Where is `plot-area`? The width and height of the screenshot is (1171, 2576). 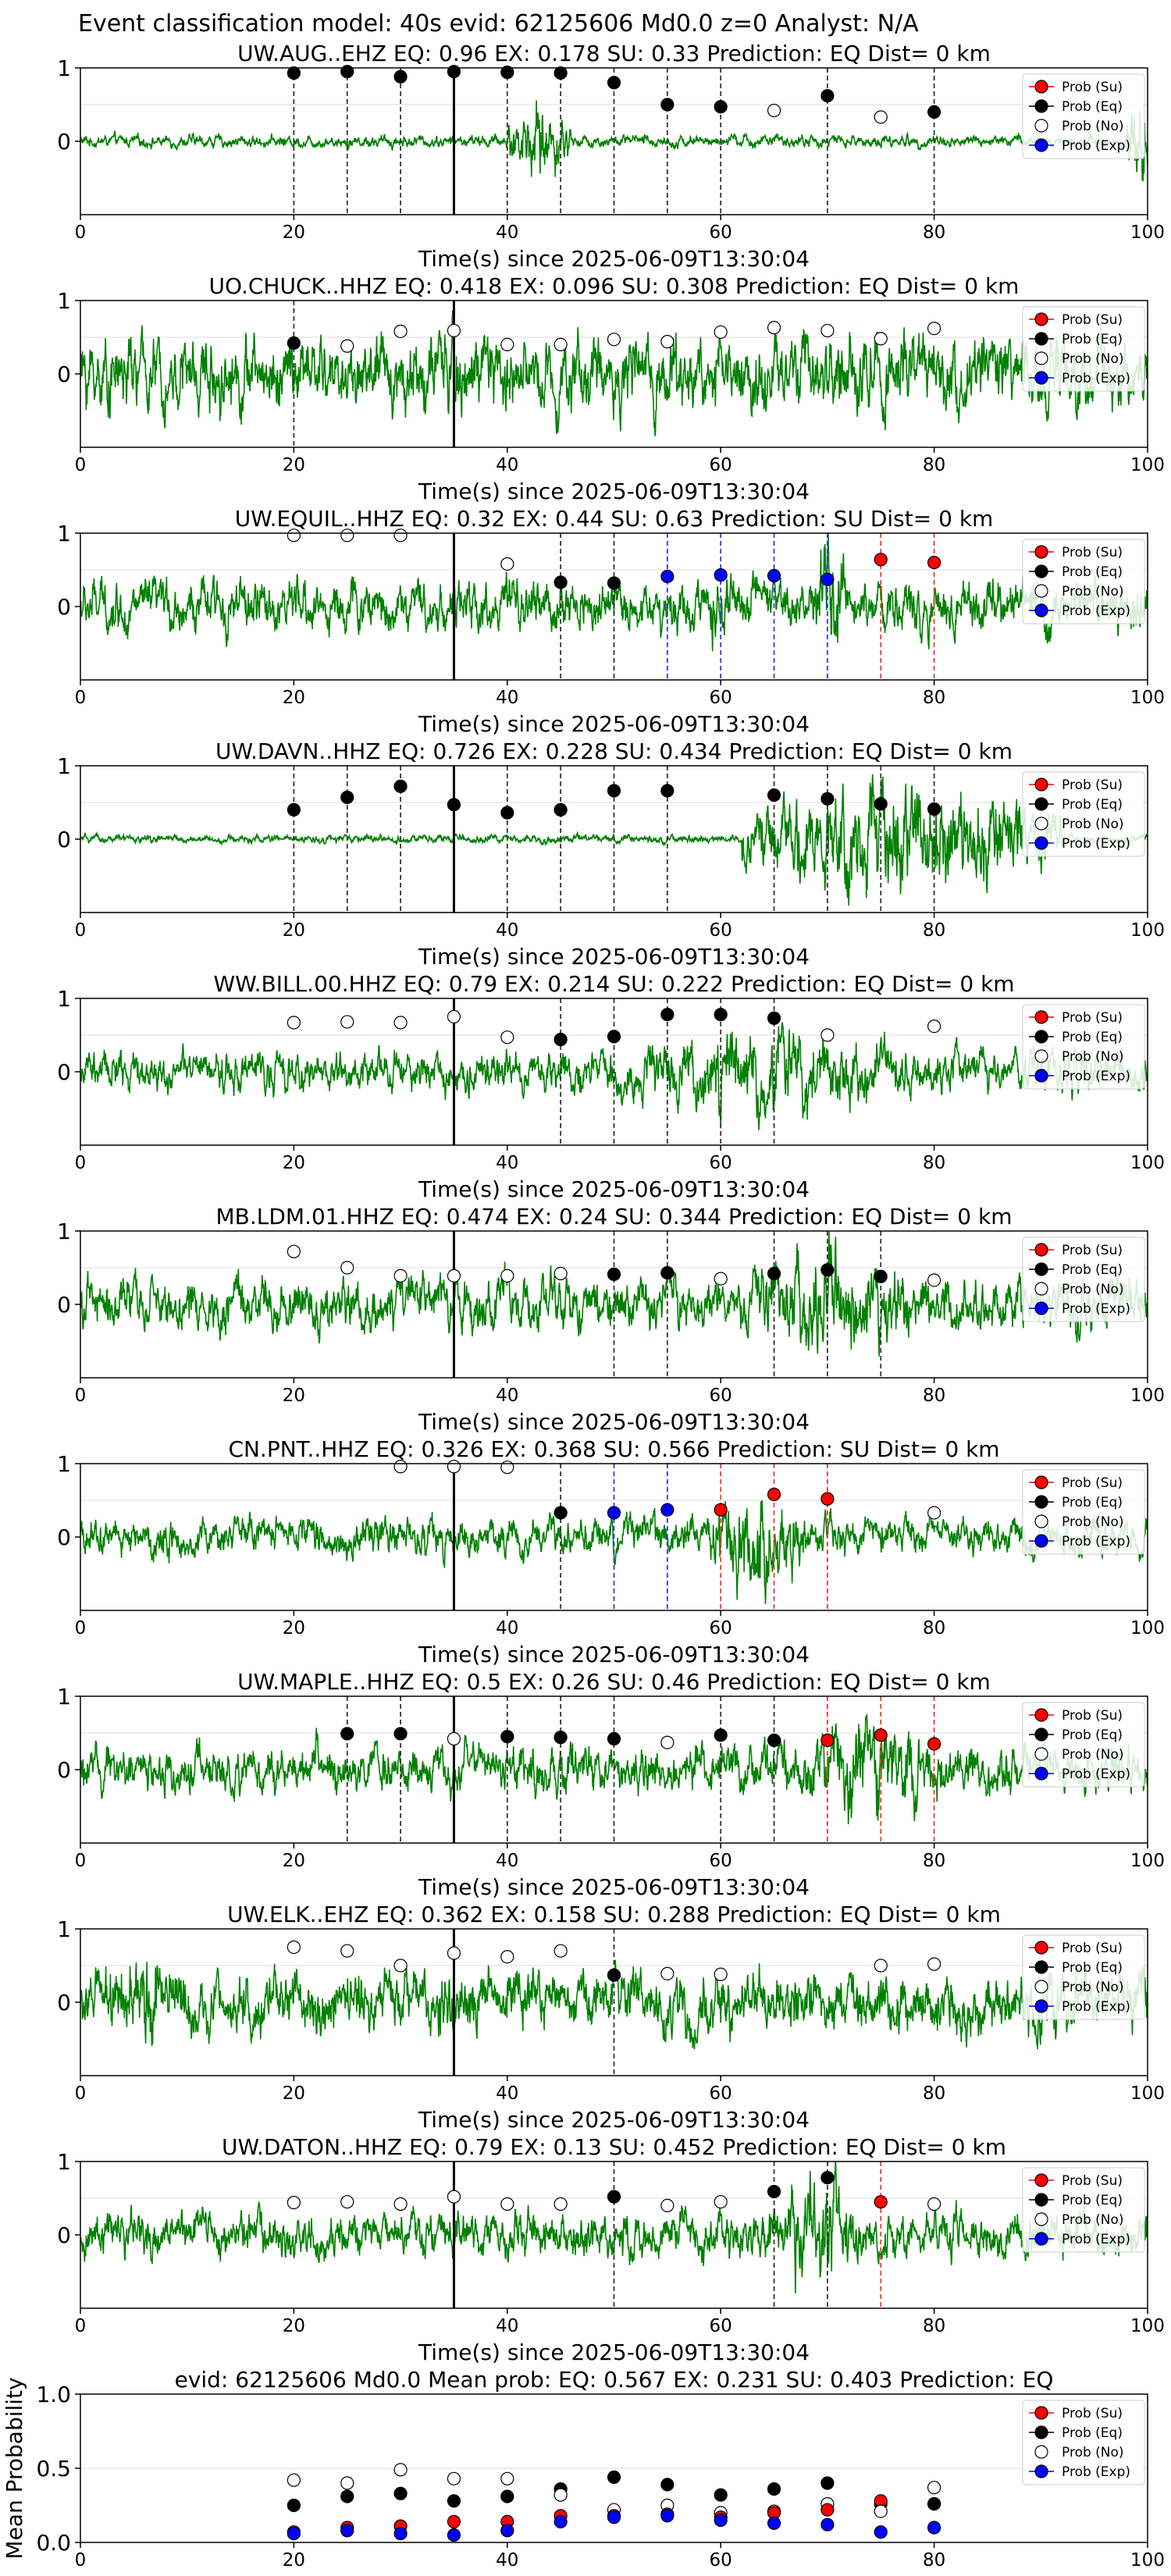
plot-area is located at coordinates (614, 141).